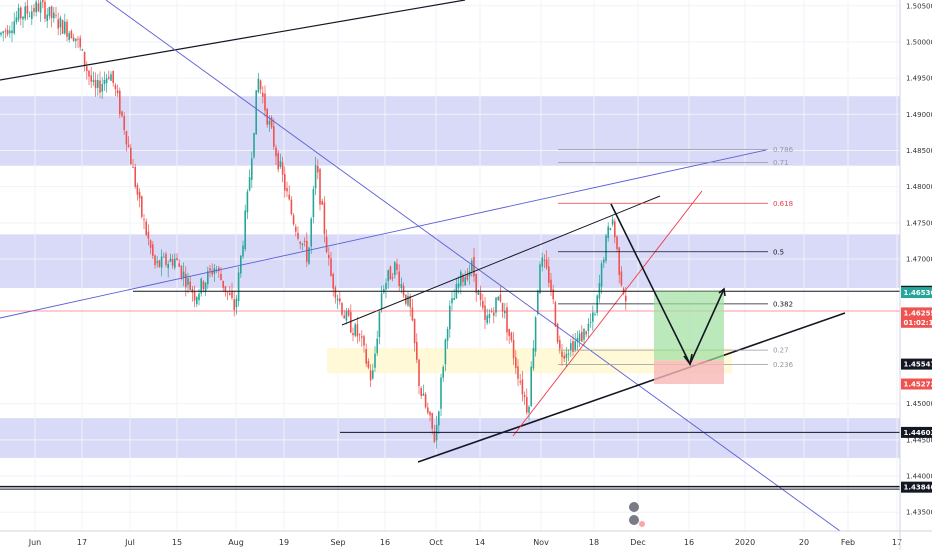  Describe the element at coordinates (918, 433) in the screenshot. I see `price-badge-text: 1.44603` at that location.